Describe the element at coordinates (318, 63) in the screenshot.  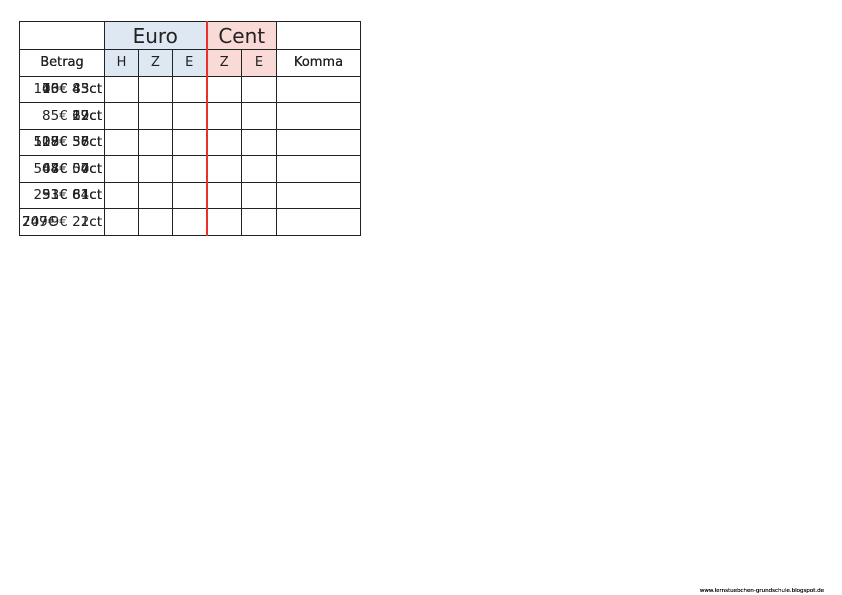
I see `komma-header: Komma` at that location.